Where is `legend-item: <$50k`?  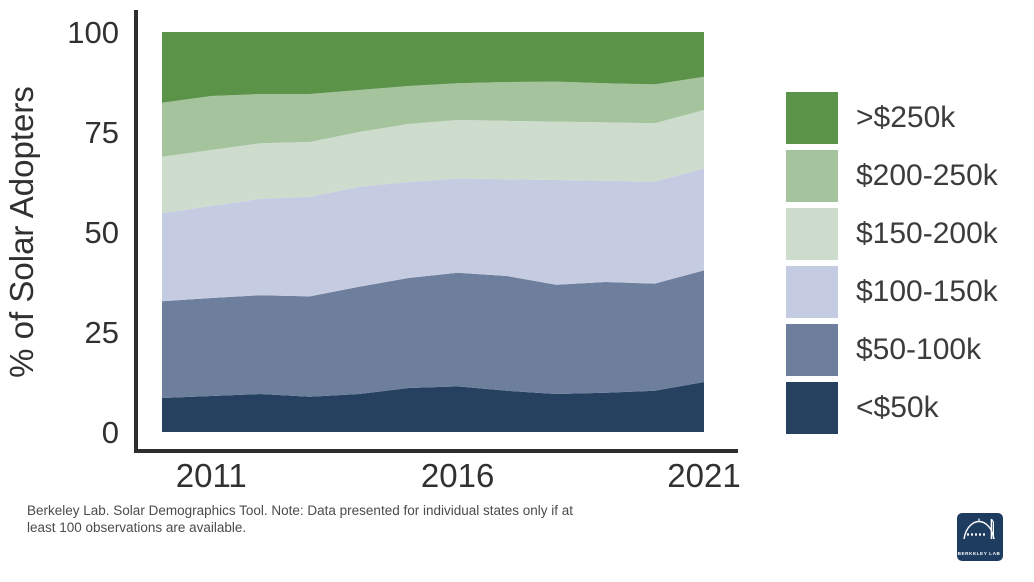
legend-item: <$50k is located at coordinates (892, 408).